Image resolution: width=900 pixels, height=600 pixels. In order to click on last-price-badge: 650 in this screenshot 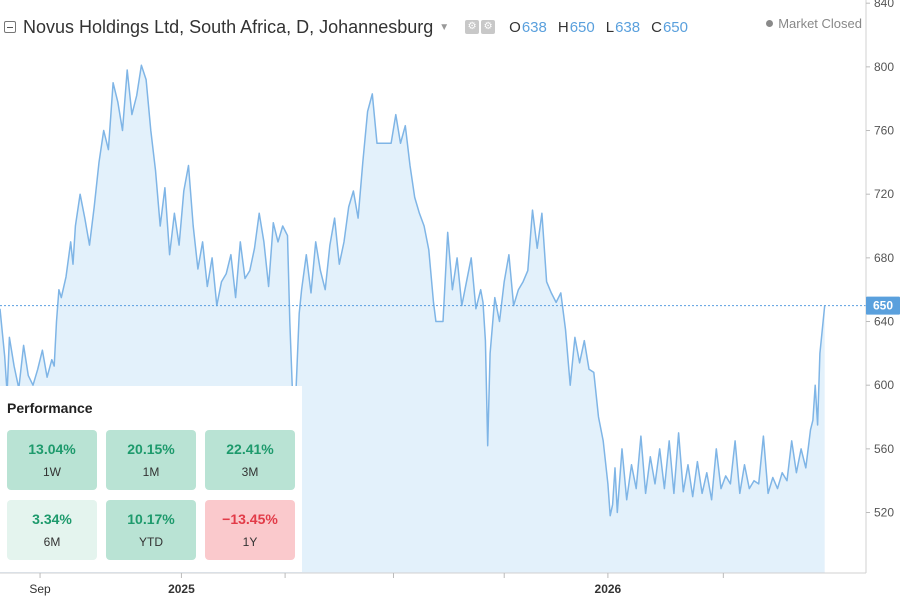, I will do `click(883, 305)`.